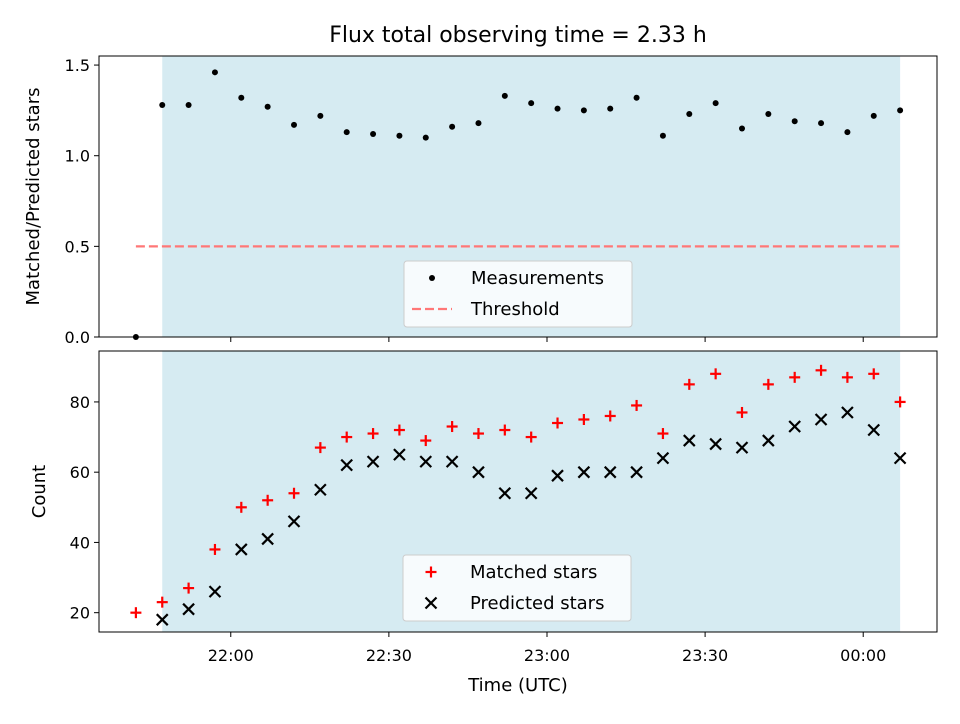 The image size is (960, 724). I want to click on x-axis-label: Time (UTC), so click(517, 685).